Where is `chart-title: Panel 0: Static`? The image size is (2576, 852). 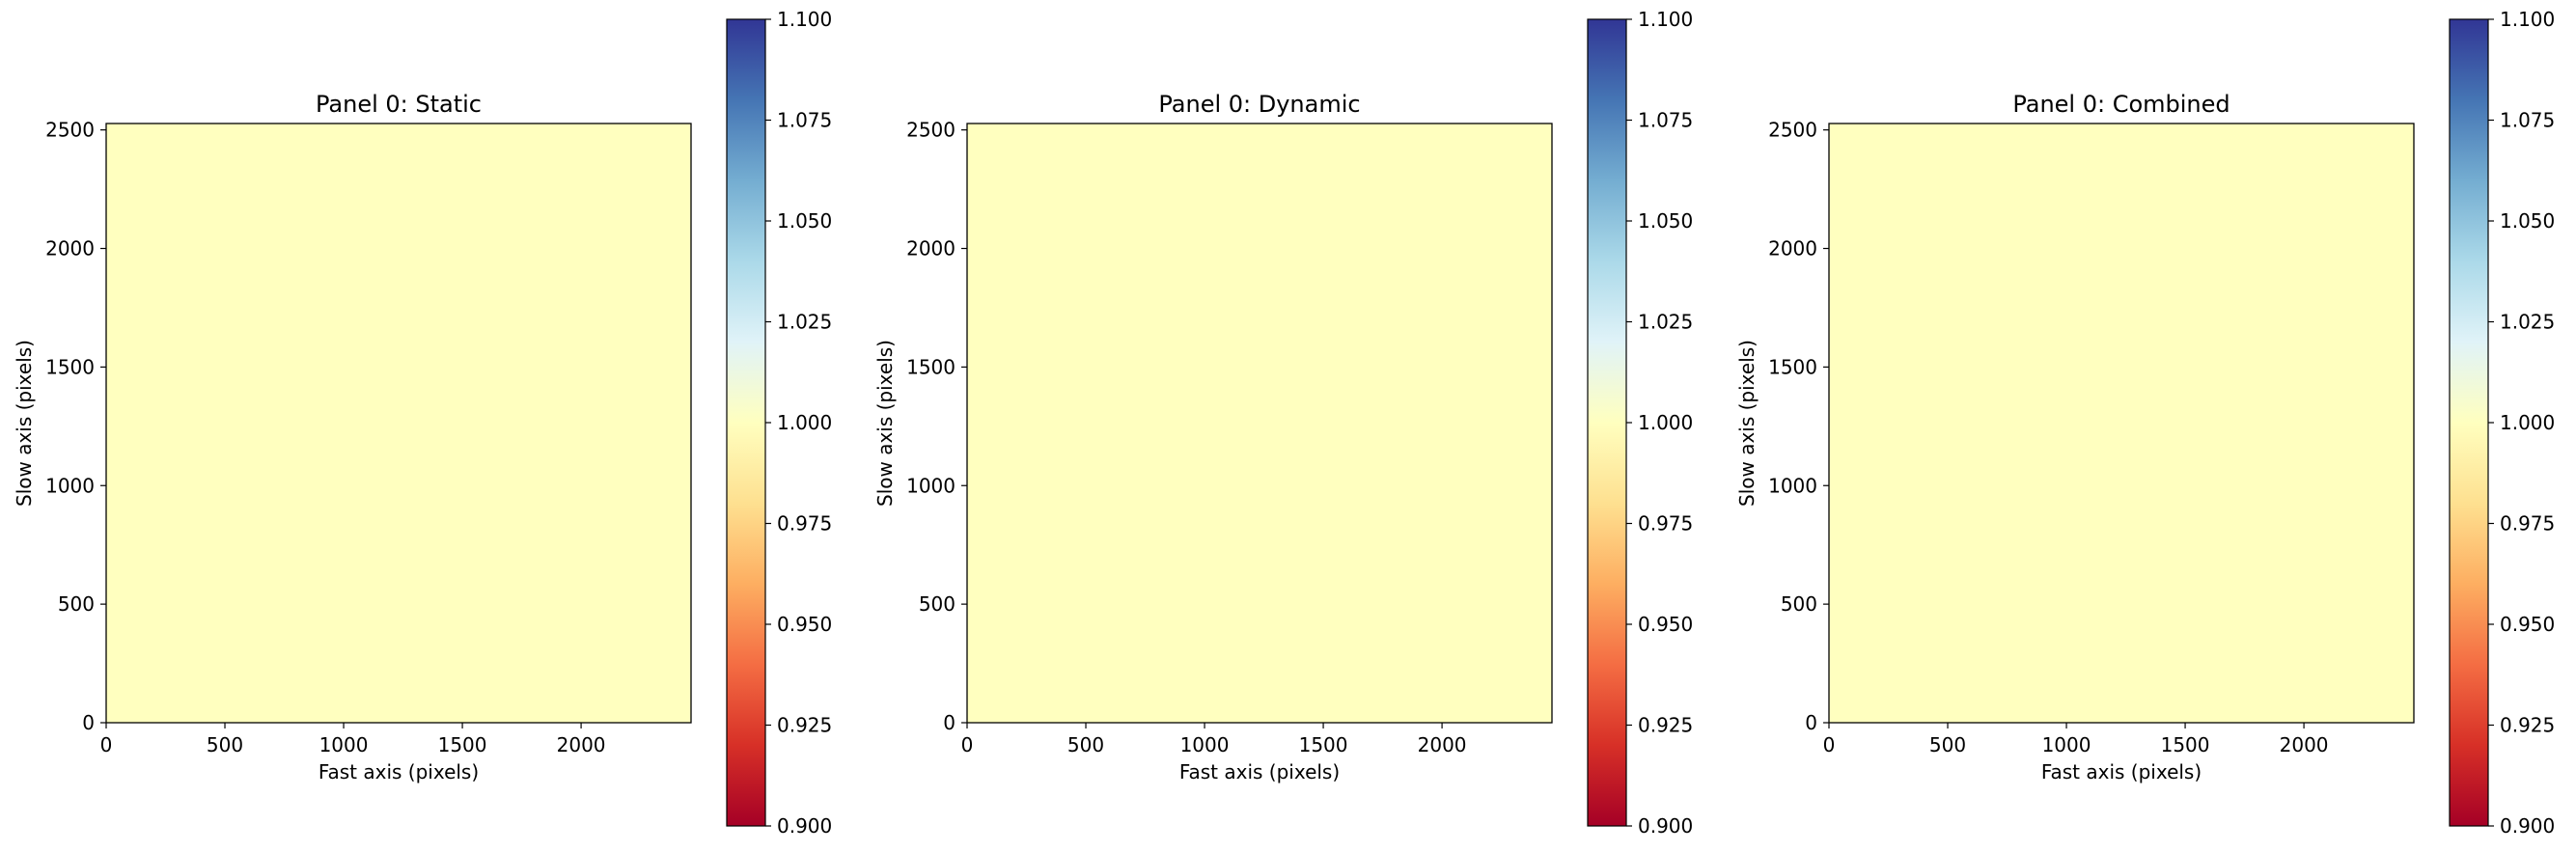
chart-title: Panel 0: Static is located at coordinates (399, 104).